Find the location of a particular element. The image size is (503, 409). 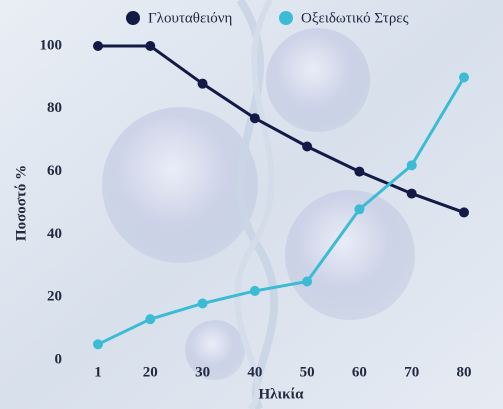

y-tick-label: 60 is located at coordinates (54, 171).